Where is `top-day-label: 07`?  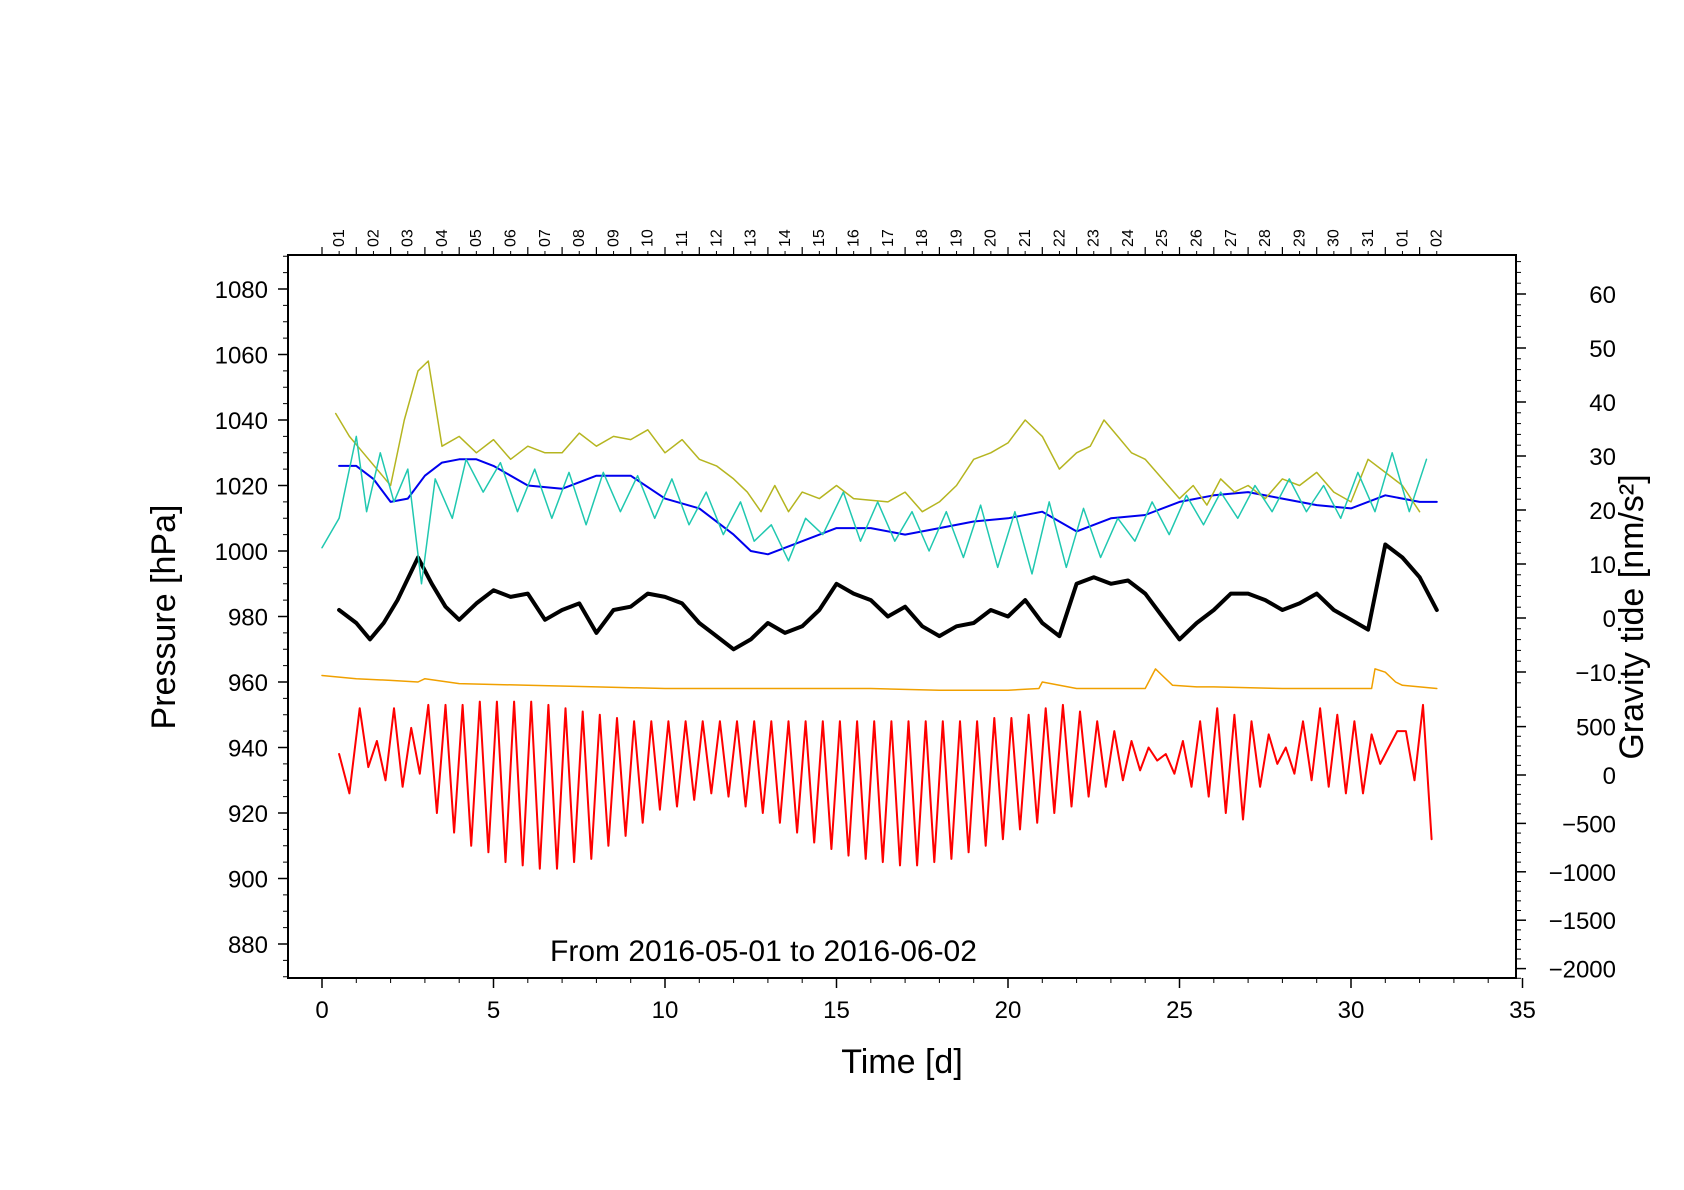
top-day-label: 07 is located at coordinates (545, 238).